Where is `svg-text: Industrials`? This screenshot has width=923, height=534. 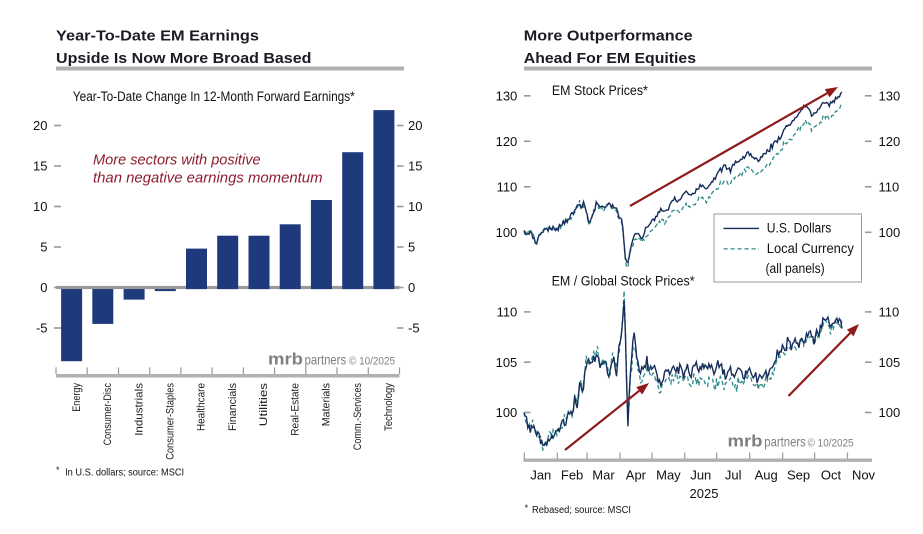
svg-text: Industrials is located at coordinates (139, 408).